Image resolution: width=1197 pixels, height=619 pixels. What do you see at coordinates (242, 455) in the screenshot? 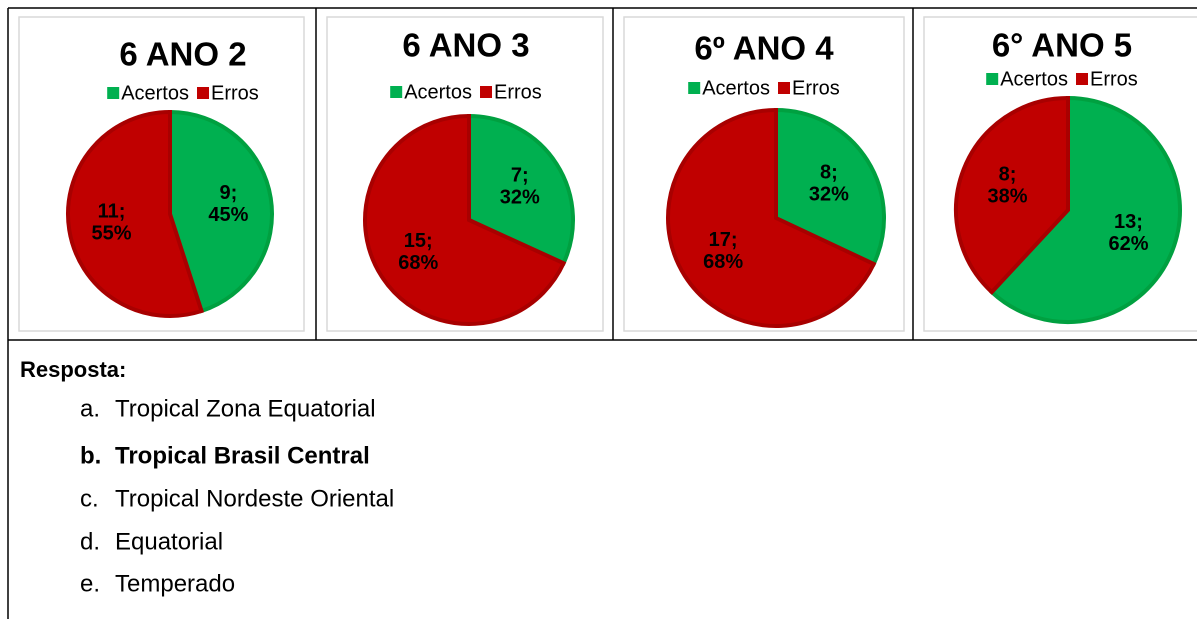
I see `option-text: Tropical Brasil Central` at bounding box center [242, 455].